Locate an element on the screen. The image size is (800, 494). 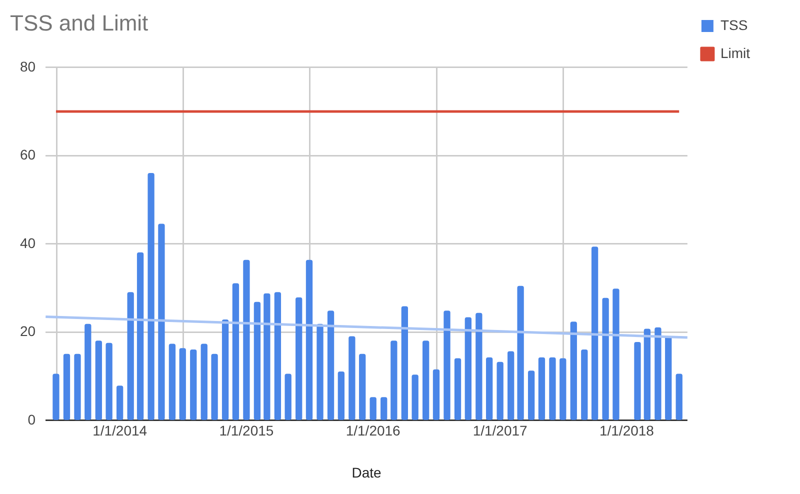
x-tick-label: 1/1/2014 is located at coordinates (120, 430).